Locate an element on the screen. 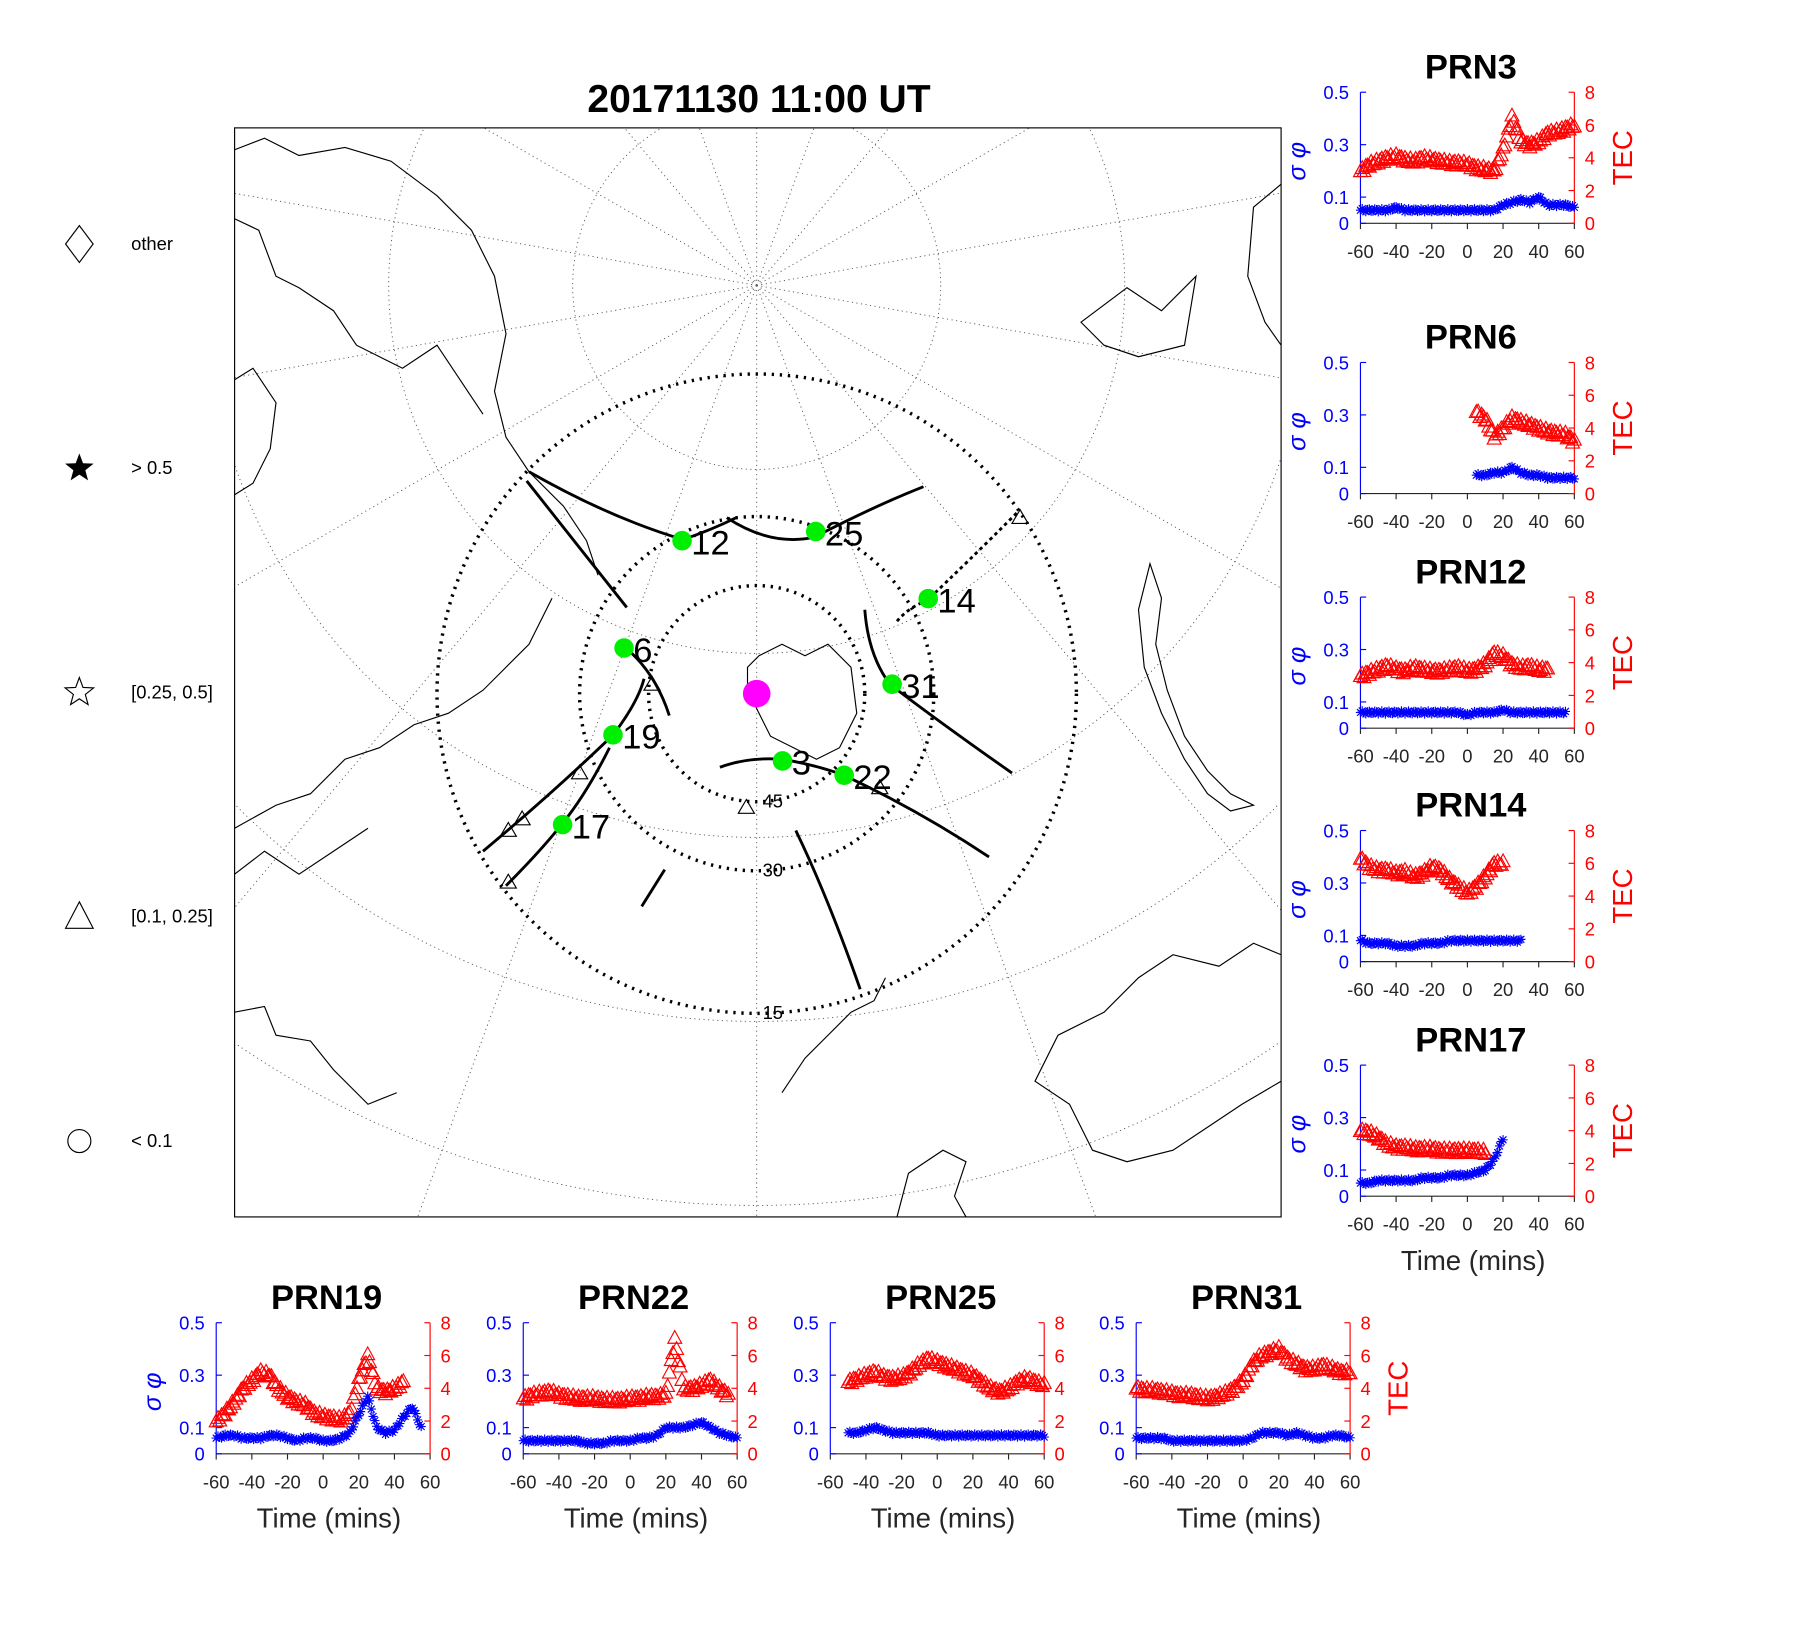  x-tick-label: 60 is located at coordinates (430, 1481).